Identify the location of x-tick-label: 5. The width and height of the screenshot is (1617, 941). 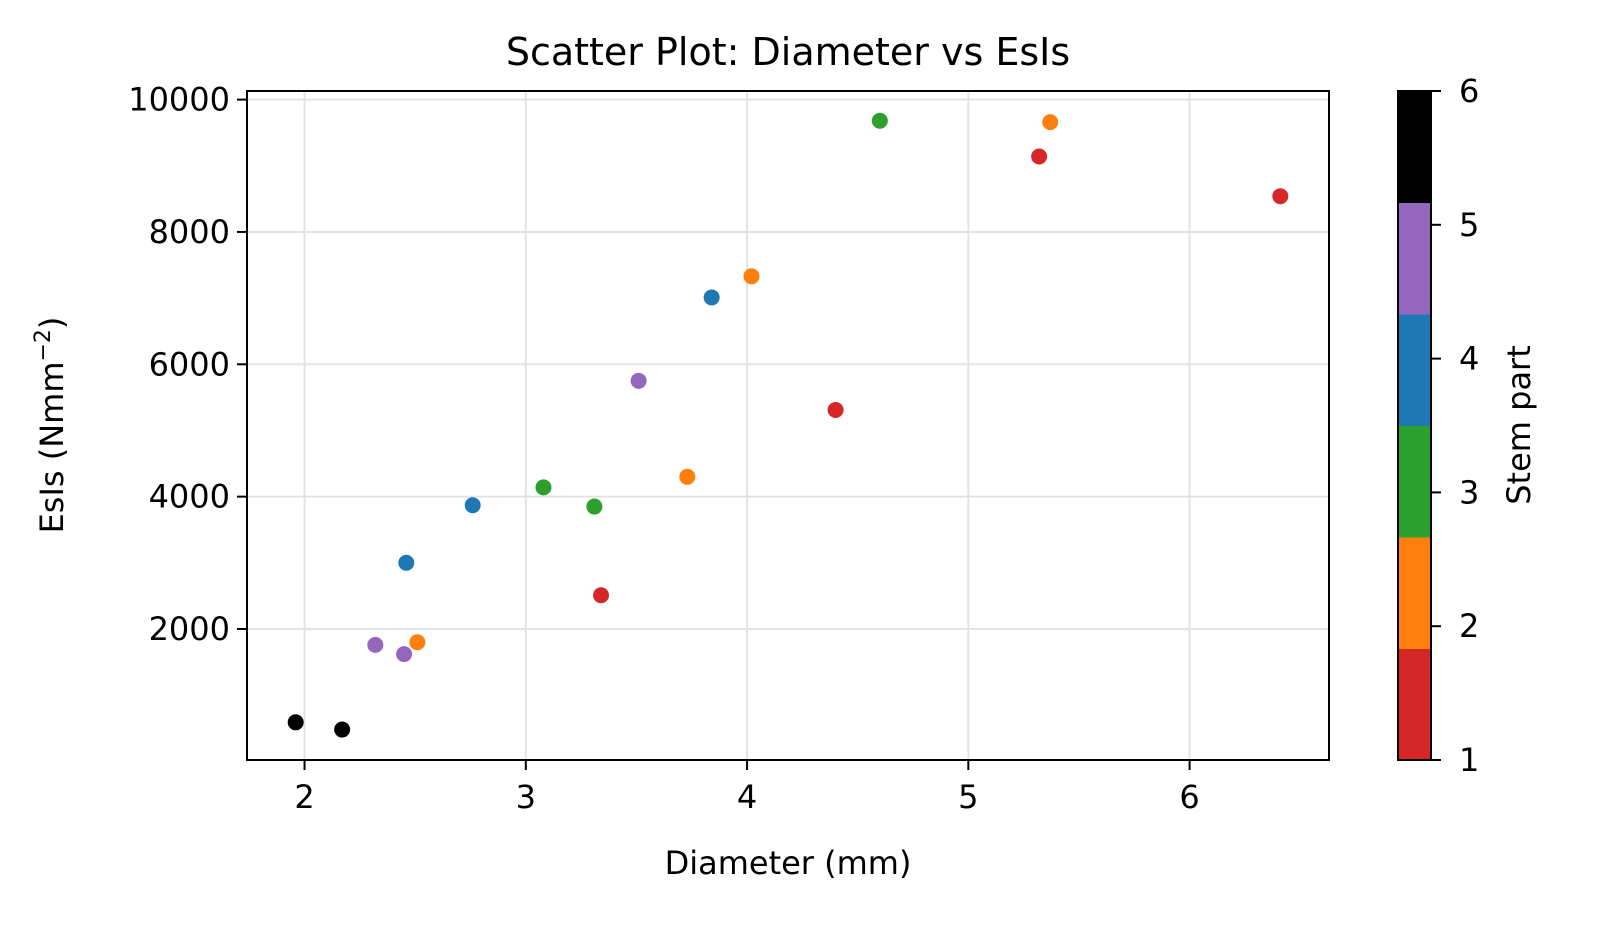
(968, 797).